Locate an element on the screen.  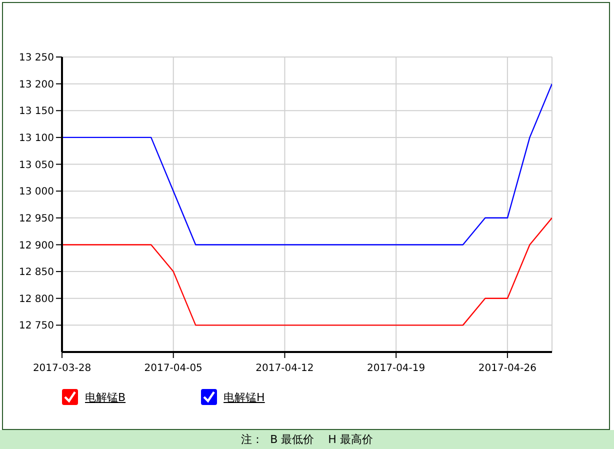
x-tick-label: 2017-04-12 is located at coordinates (285, 368).